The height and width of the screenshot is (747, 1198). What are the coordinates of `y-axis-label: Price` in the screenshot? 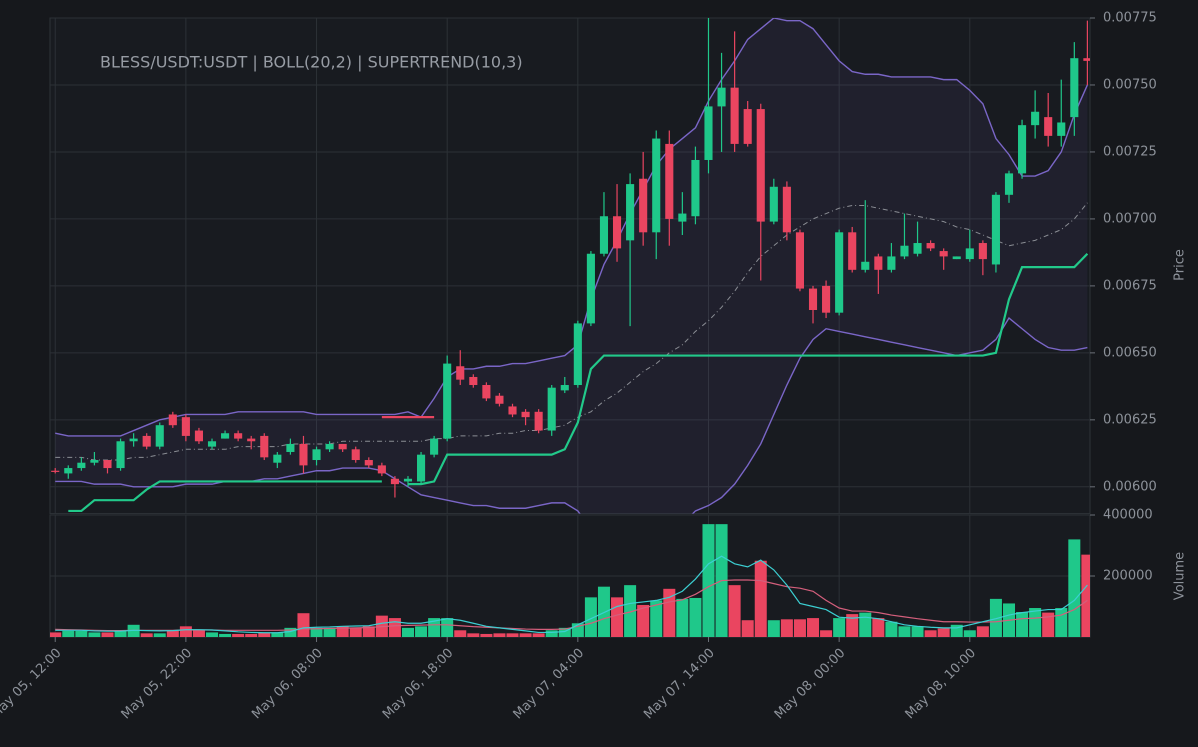 It's located at (1180, 265).